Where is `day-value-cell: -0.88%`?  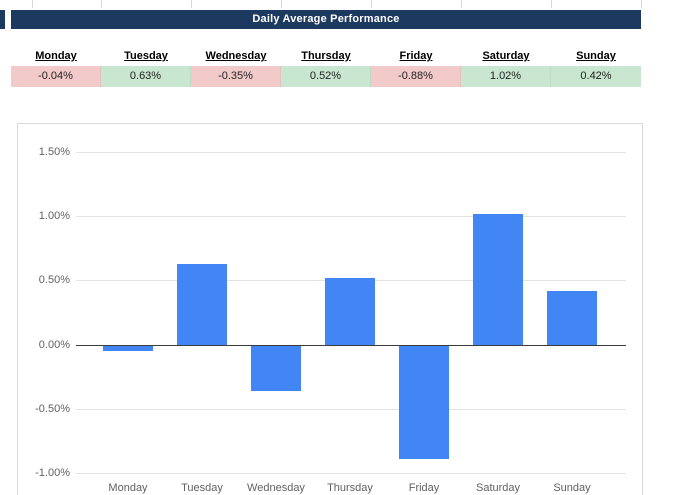 day-value-cell: -0.88% is located at coordinates (416, 76).